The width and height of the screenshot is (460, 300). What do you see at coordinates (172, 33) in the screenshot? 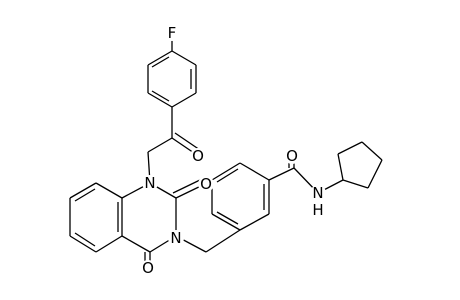
I see `atom-label: F` at bounding box center [172, 33].